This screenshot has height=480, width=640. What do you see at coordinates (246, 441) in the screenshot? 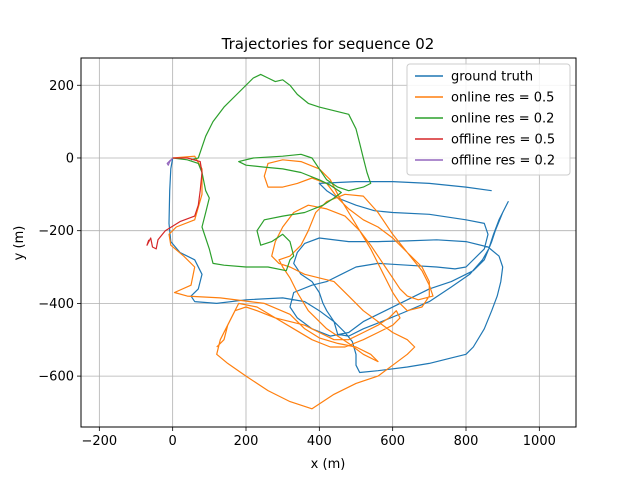
I see `x-tick-label: 200` at bounding box center [246, 441].